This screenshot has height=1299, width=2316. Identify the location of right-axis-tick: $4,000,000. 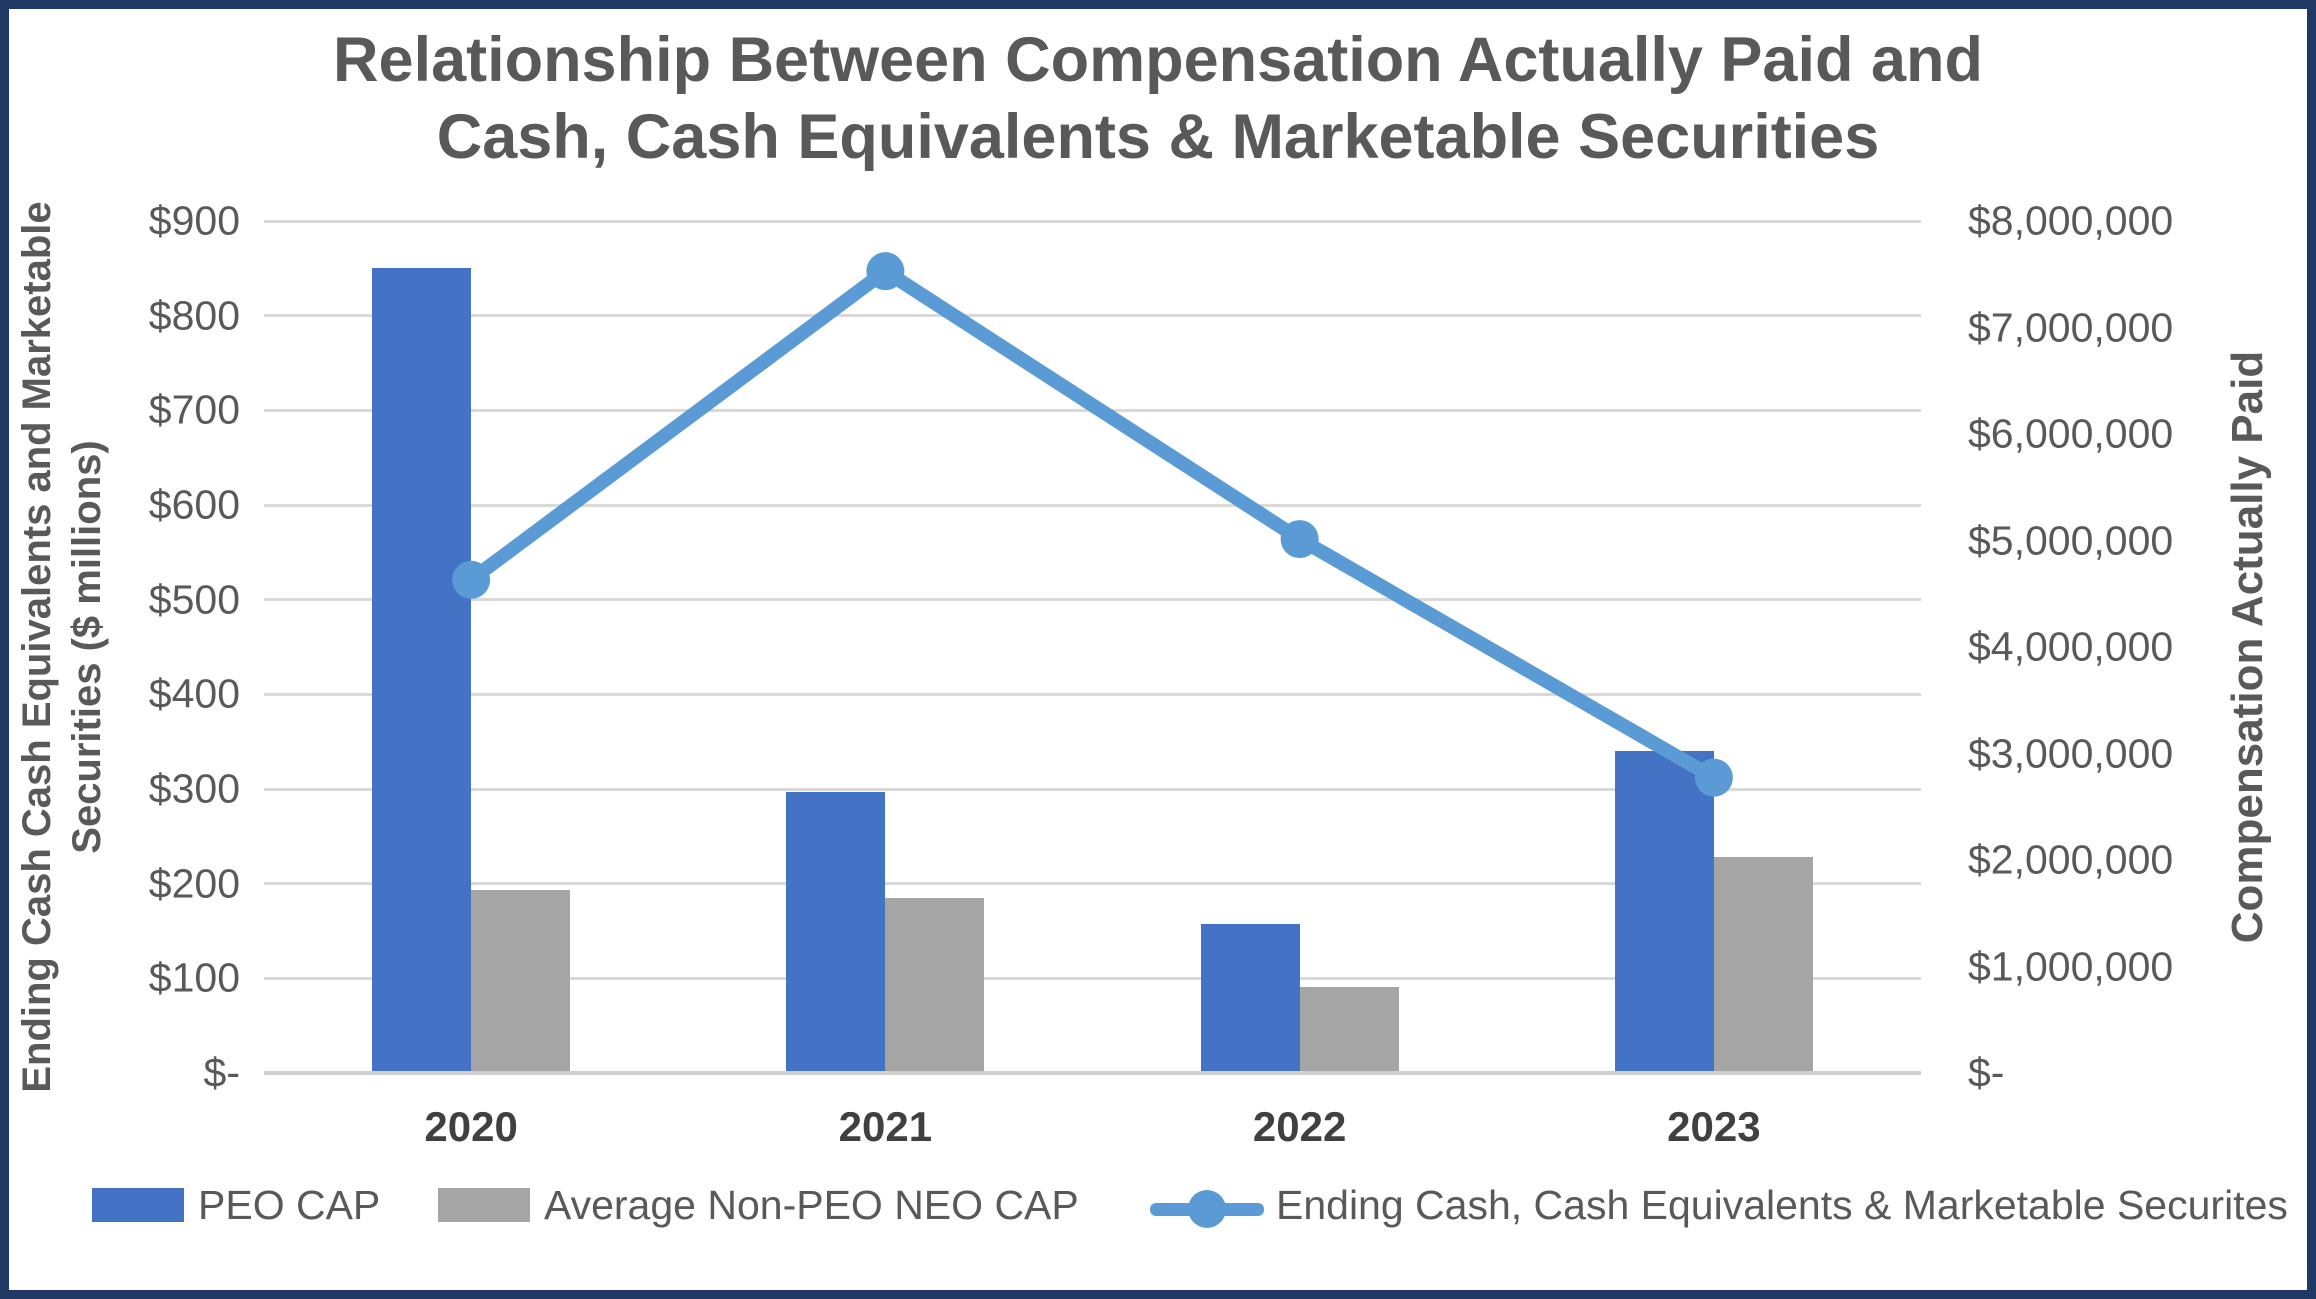
(2071, 646).